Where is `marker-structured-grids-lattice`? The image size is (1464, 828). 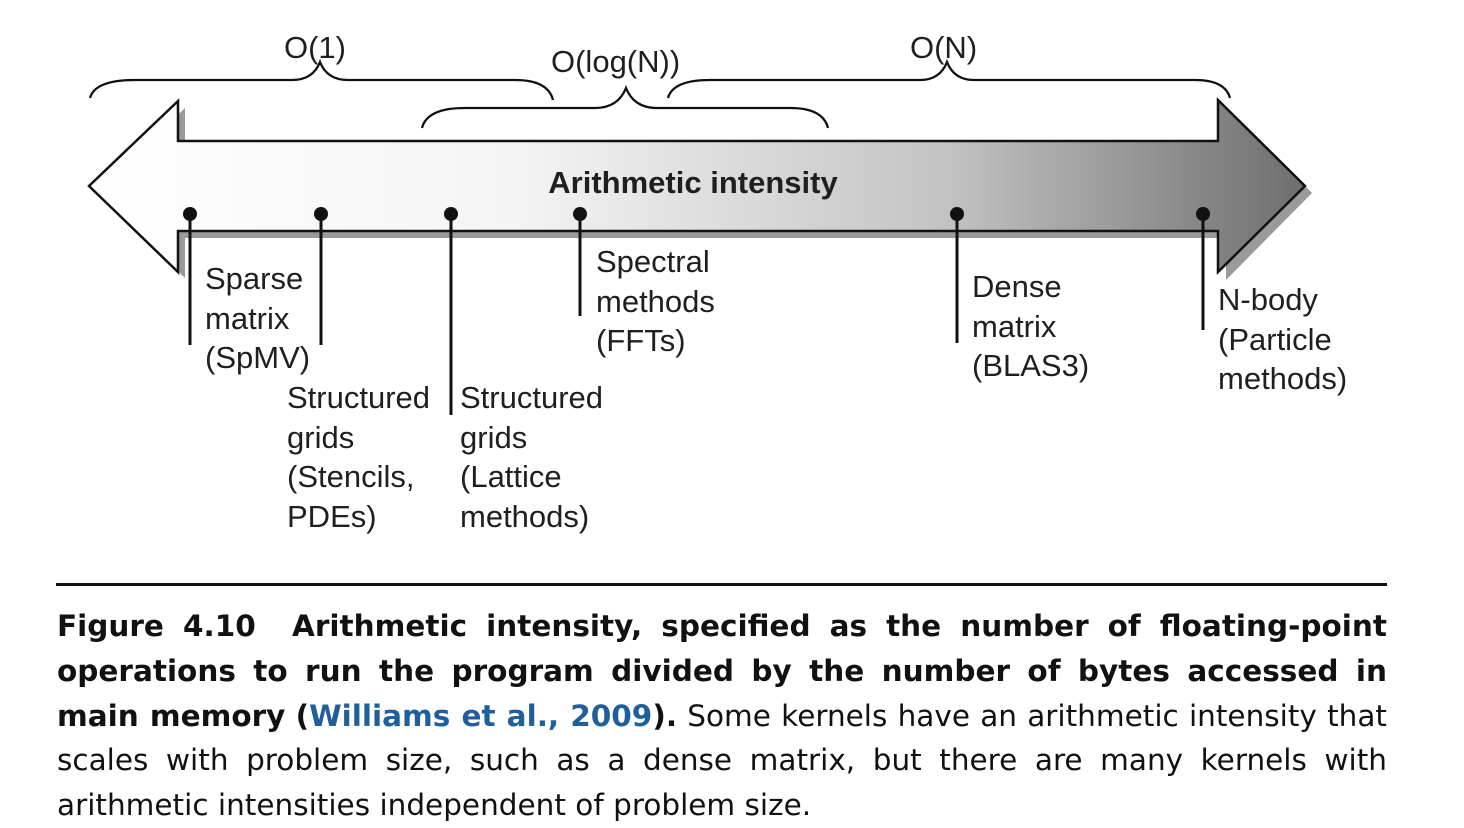
marker-structured-grids-lattice is located at coordinates (451, 311).